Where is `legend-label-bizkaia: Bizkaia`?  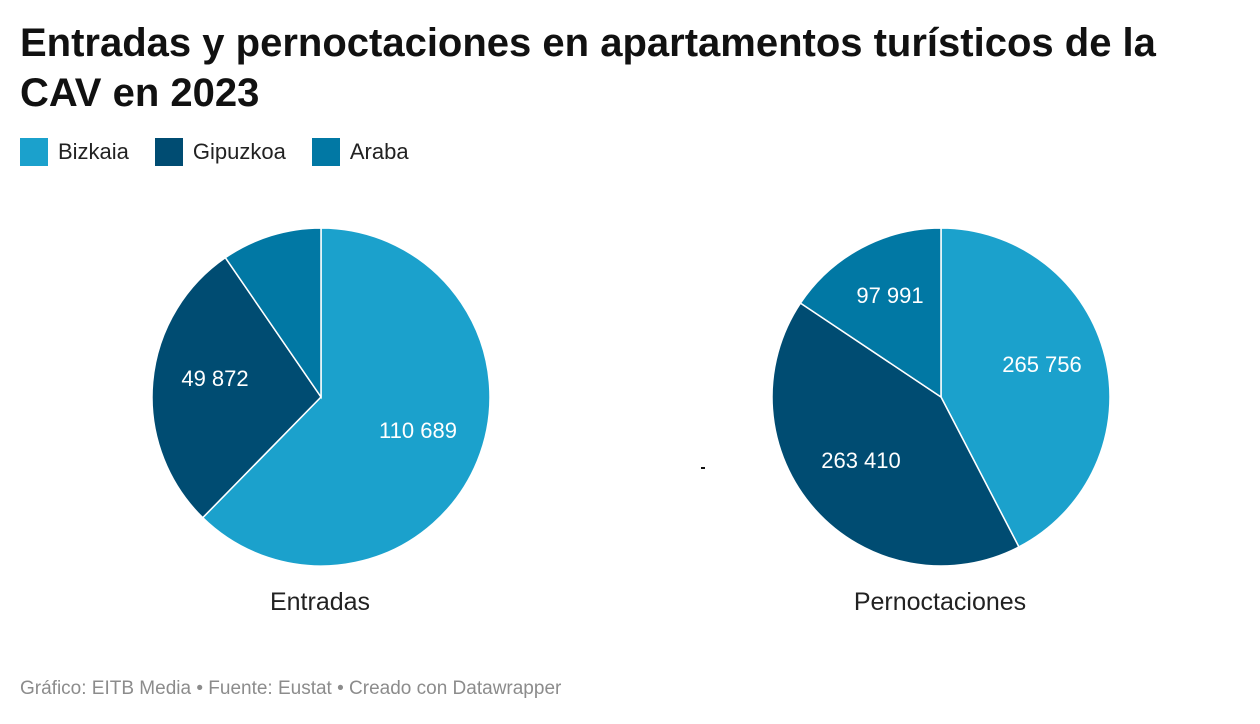 legend-label-bizkaia: Bizkaia is located at coordinates (93, 151).